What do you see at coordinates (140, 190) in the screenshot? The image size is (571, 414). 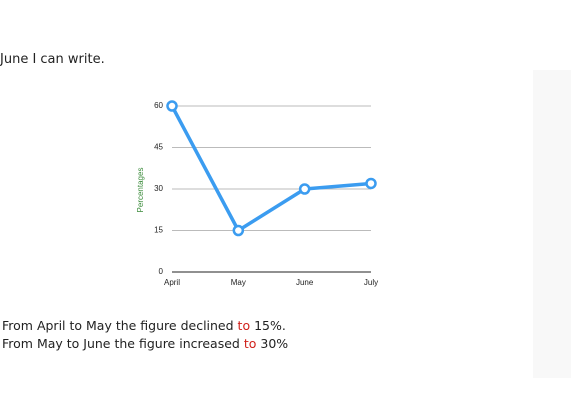 I see `y-axis-label: Percentages` at bounding box center [140, 190].